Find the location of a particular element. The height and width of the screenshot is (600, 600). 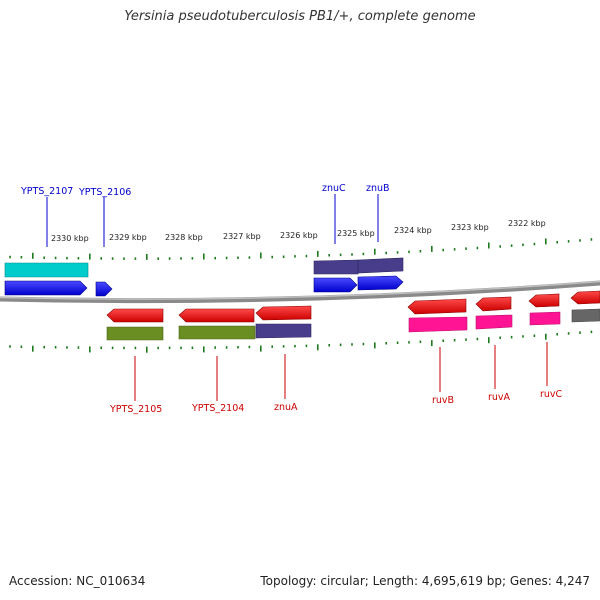

feature-ruvC-cds is located at coordinates (544, 300).